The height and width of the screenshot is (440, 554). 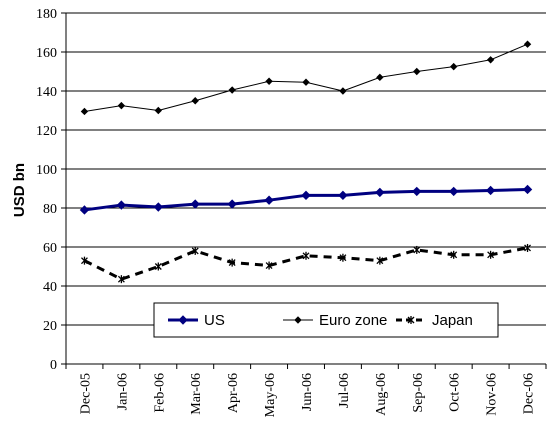 What do you see at coordinates (19, 190) in the screenshot?
I see `y-axis-title: USD bn` at bounding box center [19, 190].